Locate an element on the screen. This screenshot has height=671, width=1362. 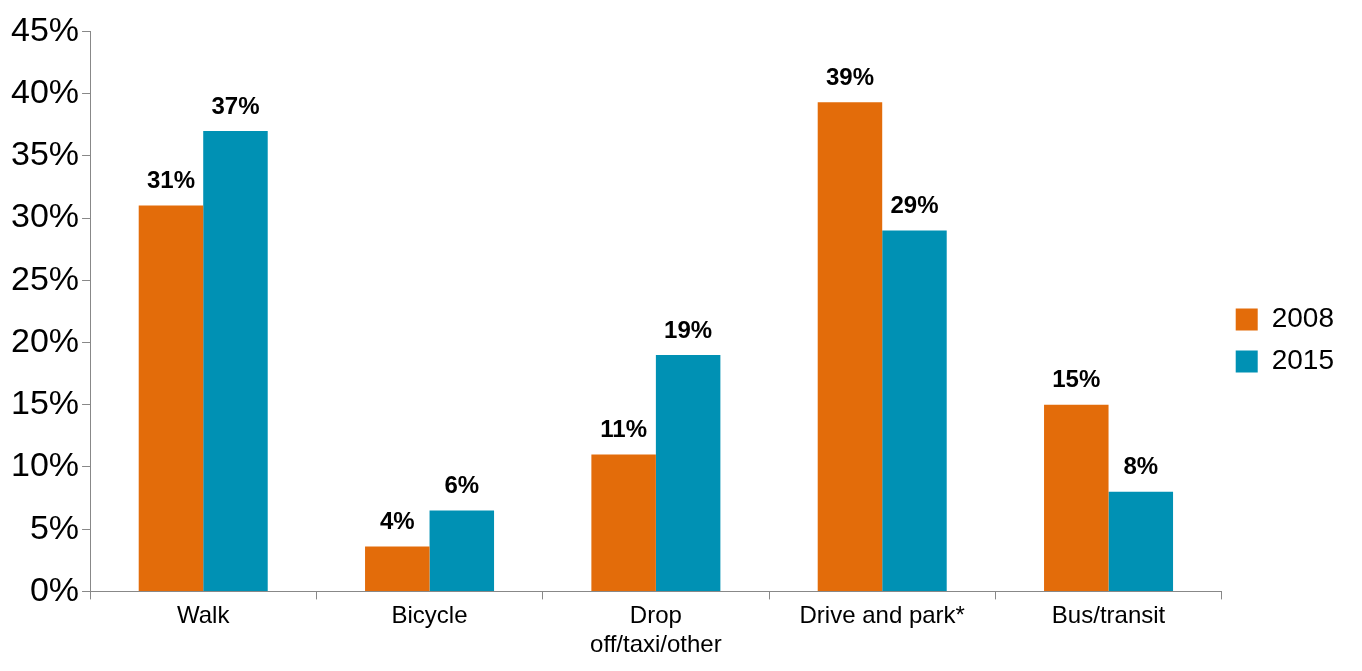
legend-label: 2015 is located at coordinates (1303, 360).